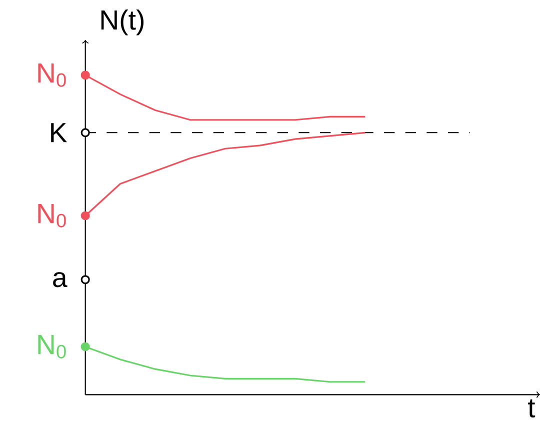 The width and height of the screenshot is (560, 443). Describe the element at coordinates (59, 132) in the screenshot. I see `ref-line-label: K` at that location.